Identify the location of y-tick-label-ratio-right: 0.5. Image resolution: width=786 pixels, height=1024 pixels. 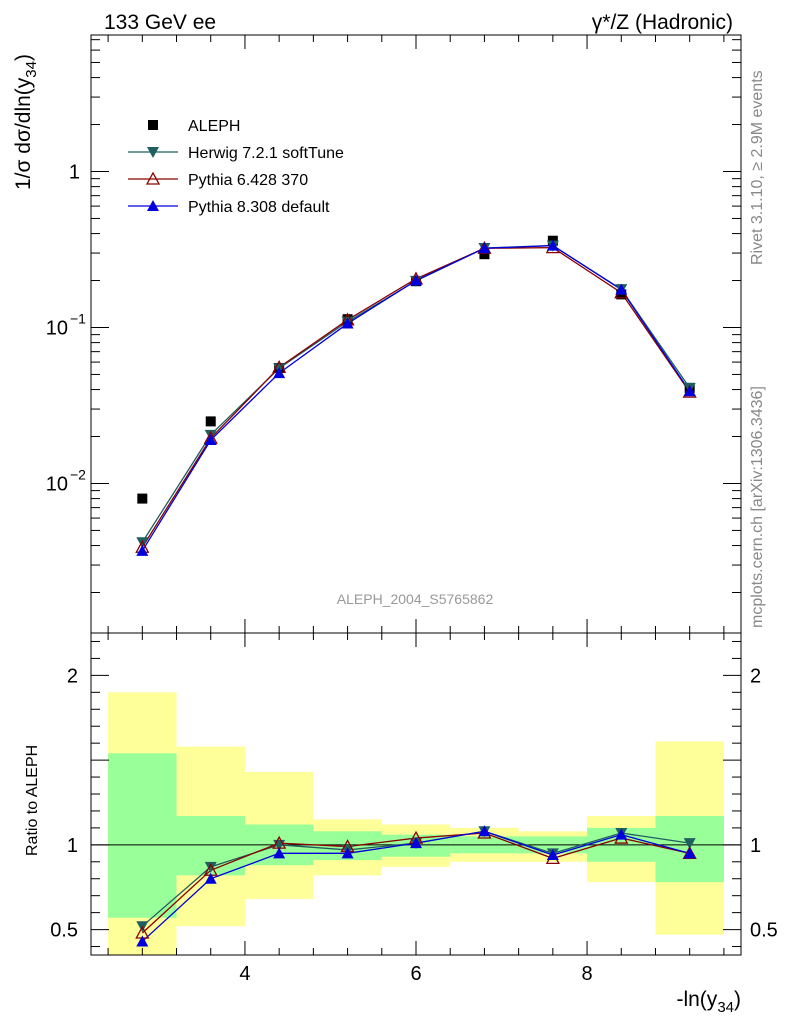
(764, 931).